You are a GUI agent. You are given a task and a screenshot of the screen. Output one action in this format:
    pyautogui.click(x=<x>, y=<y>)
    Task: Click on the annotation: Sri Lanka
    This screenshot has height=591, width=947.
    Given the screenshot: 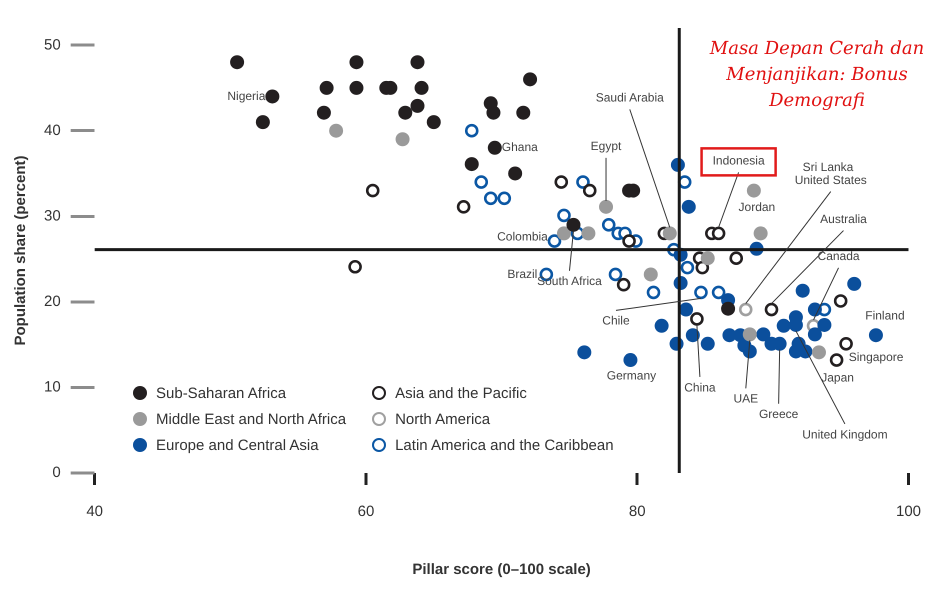 What is the action you would take?
    pyautogui.click(x=828, y=167)
    